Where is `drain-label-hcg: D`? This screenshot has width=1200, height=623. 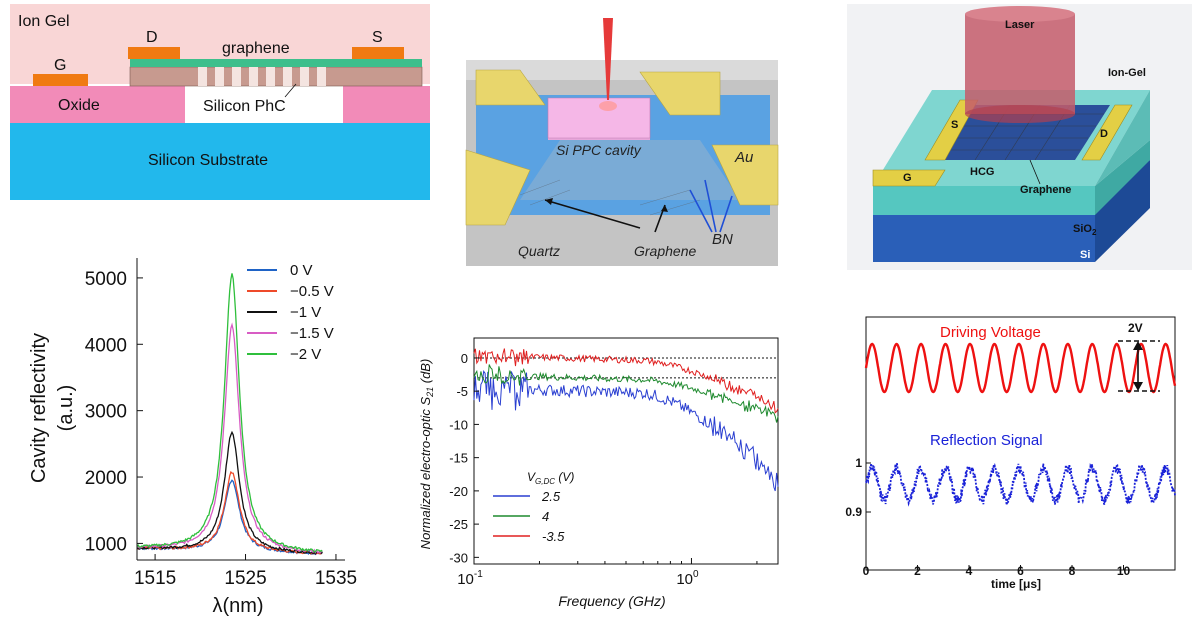 drain-label-hcg: D is located at coordinates (1104, 134).